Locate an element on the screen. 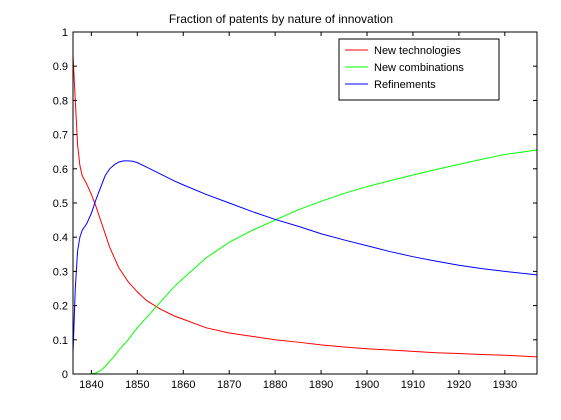 This screenshot has height=420, width=561. x-tick-label: 1900 is located at coordinates (367, 385).